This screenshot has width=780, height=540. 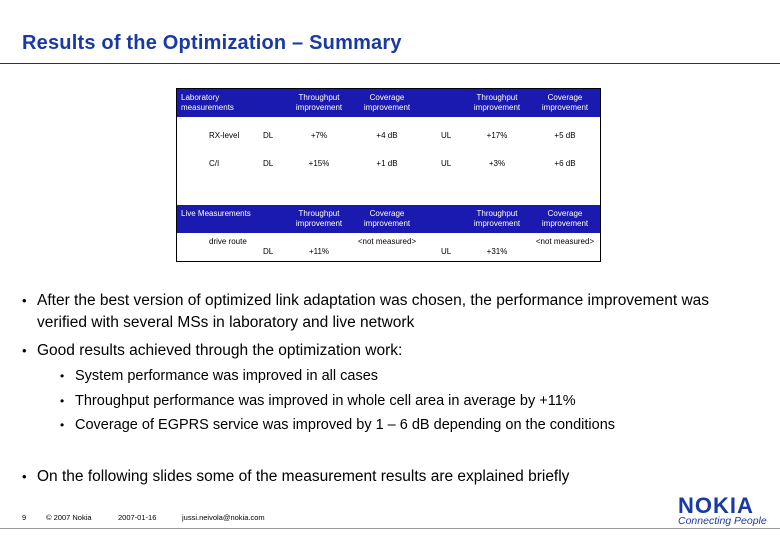 I want to click on row-ul-coverage: +6 dB, so click(x=565, y=163).